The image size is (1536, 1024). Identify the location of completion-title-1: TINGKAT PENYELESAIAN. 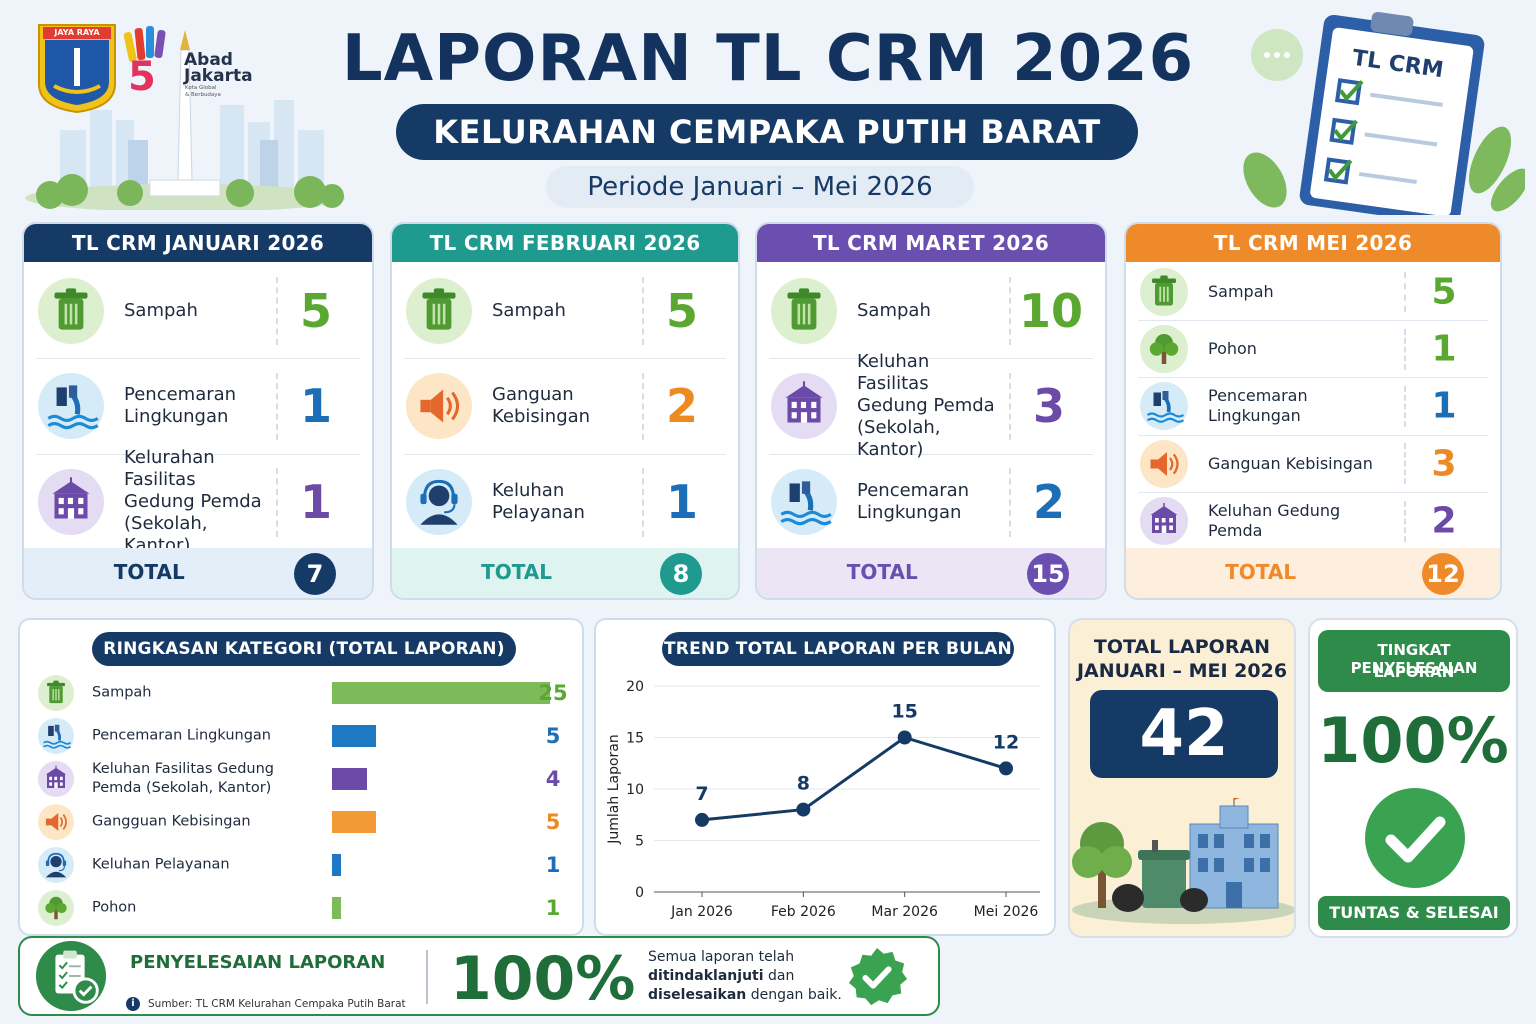
(1414, 659).